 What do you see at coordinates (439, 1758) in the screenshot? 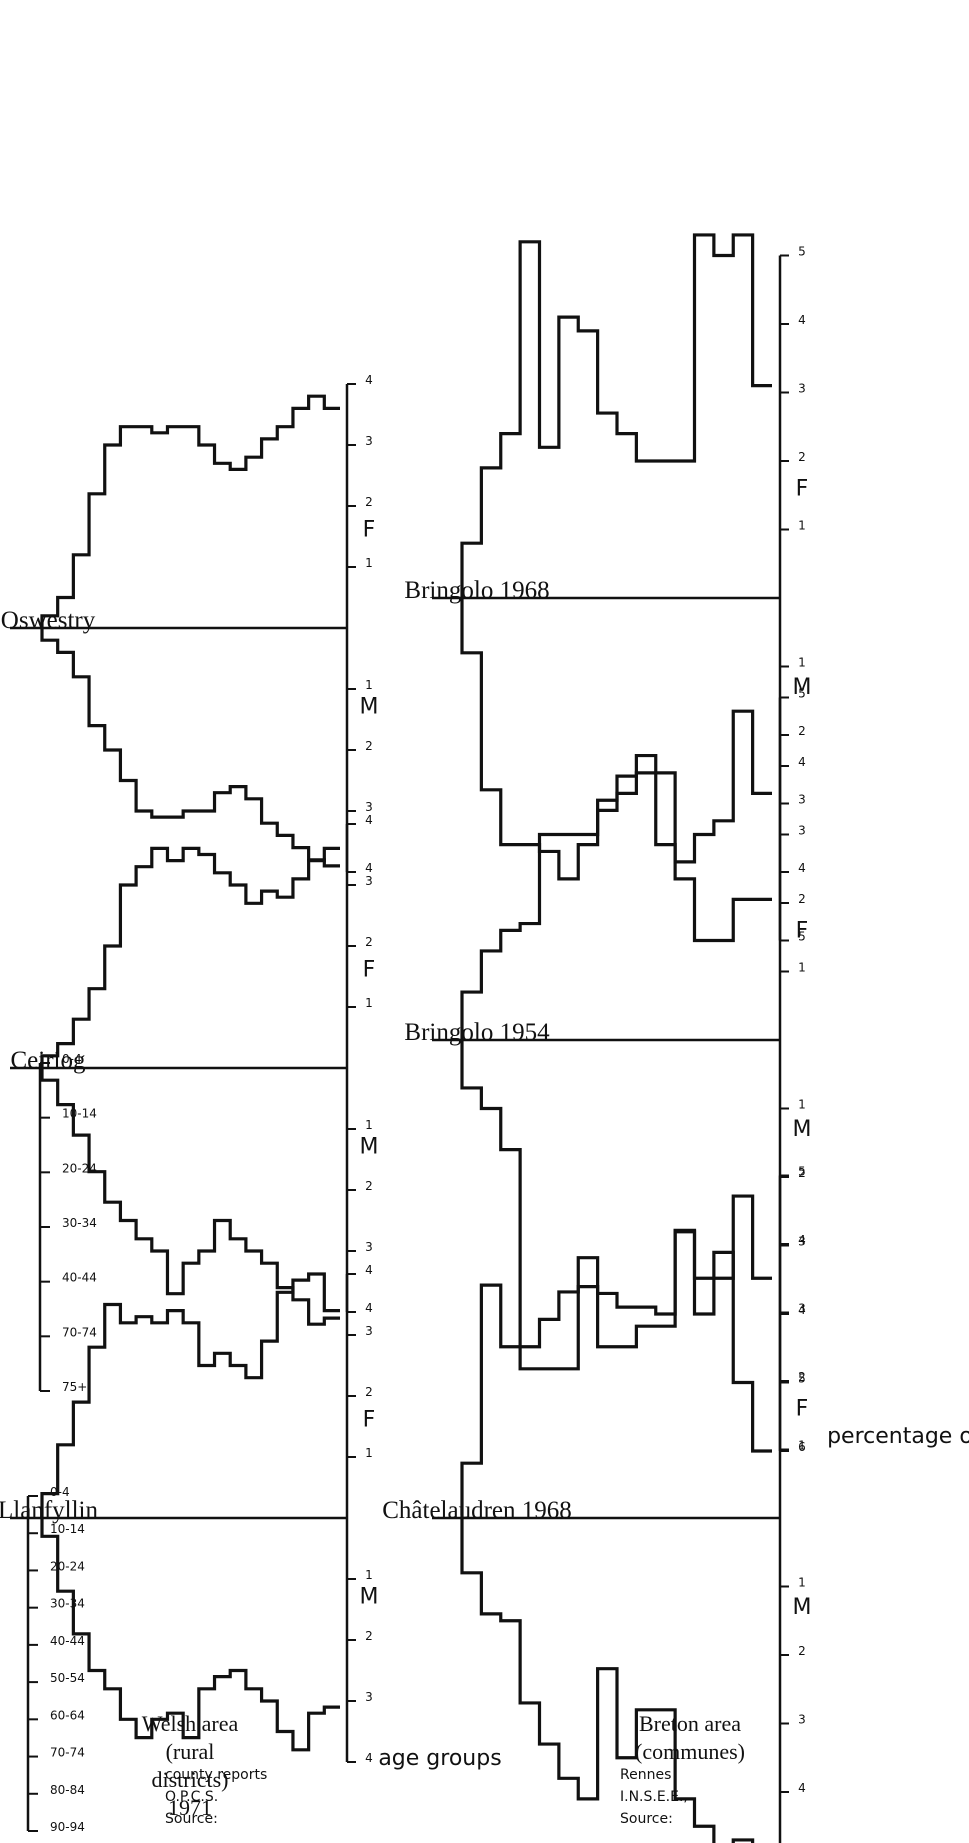
I see `age-groups-label: age groups` at bounding box center [439, 1758].